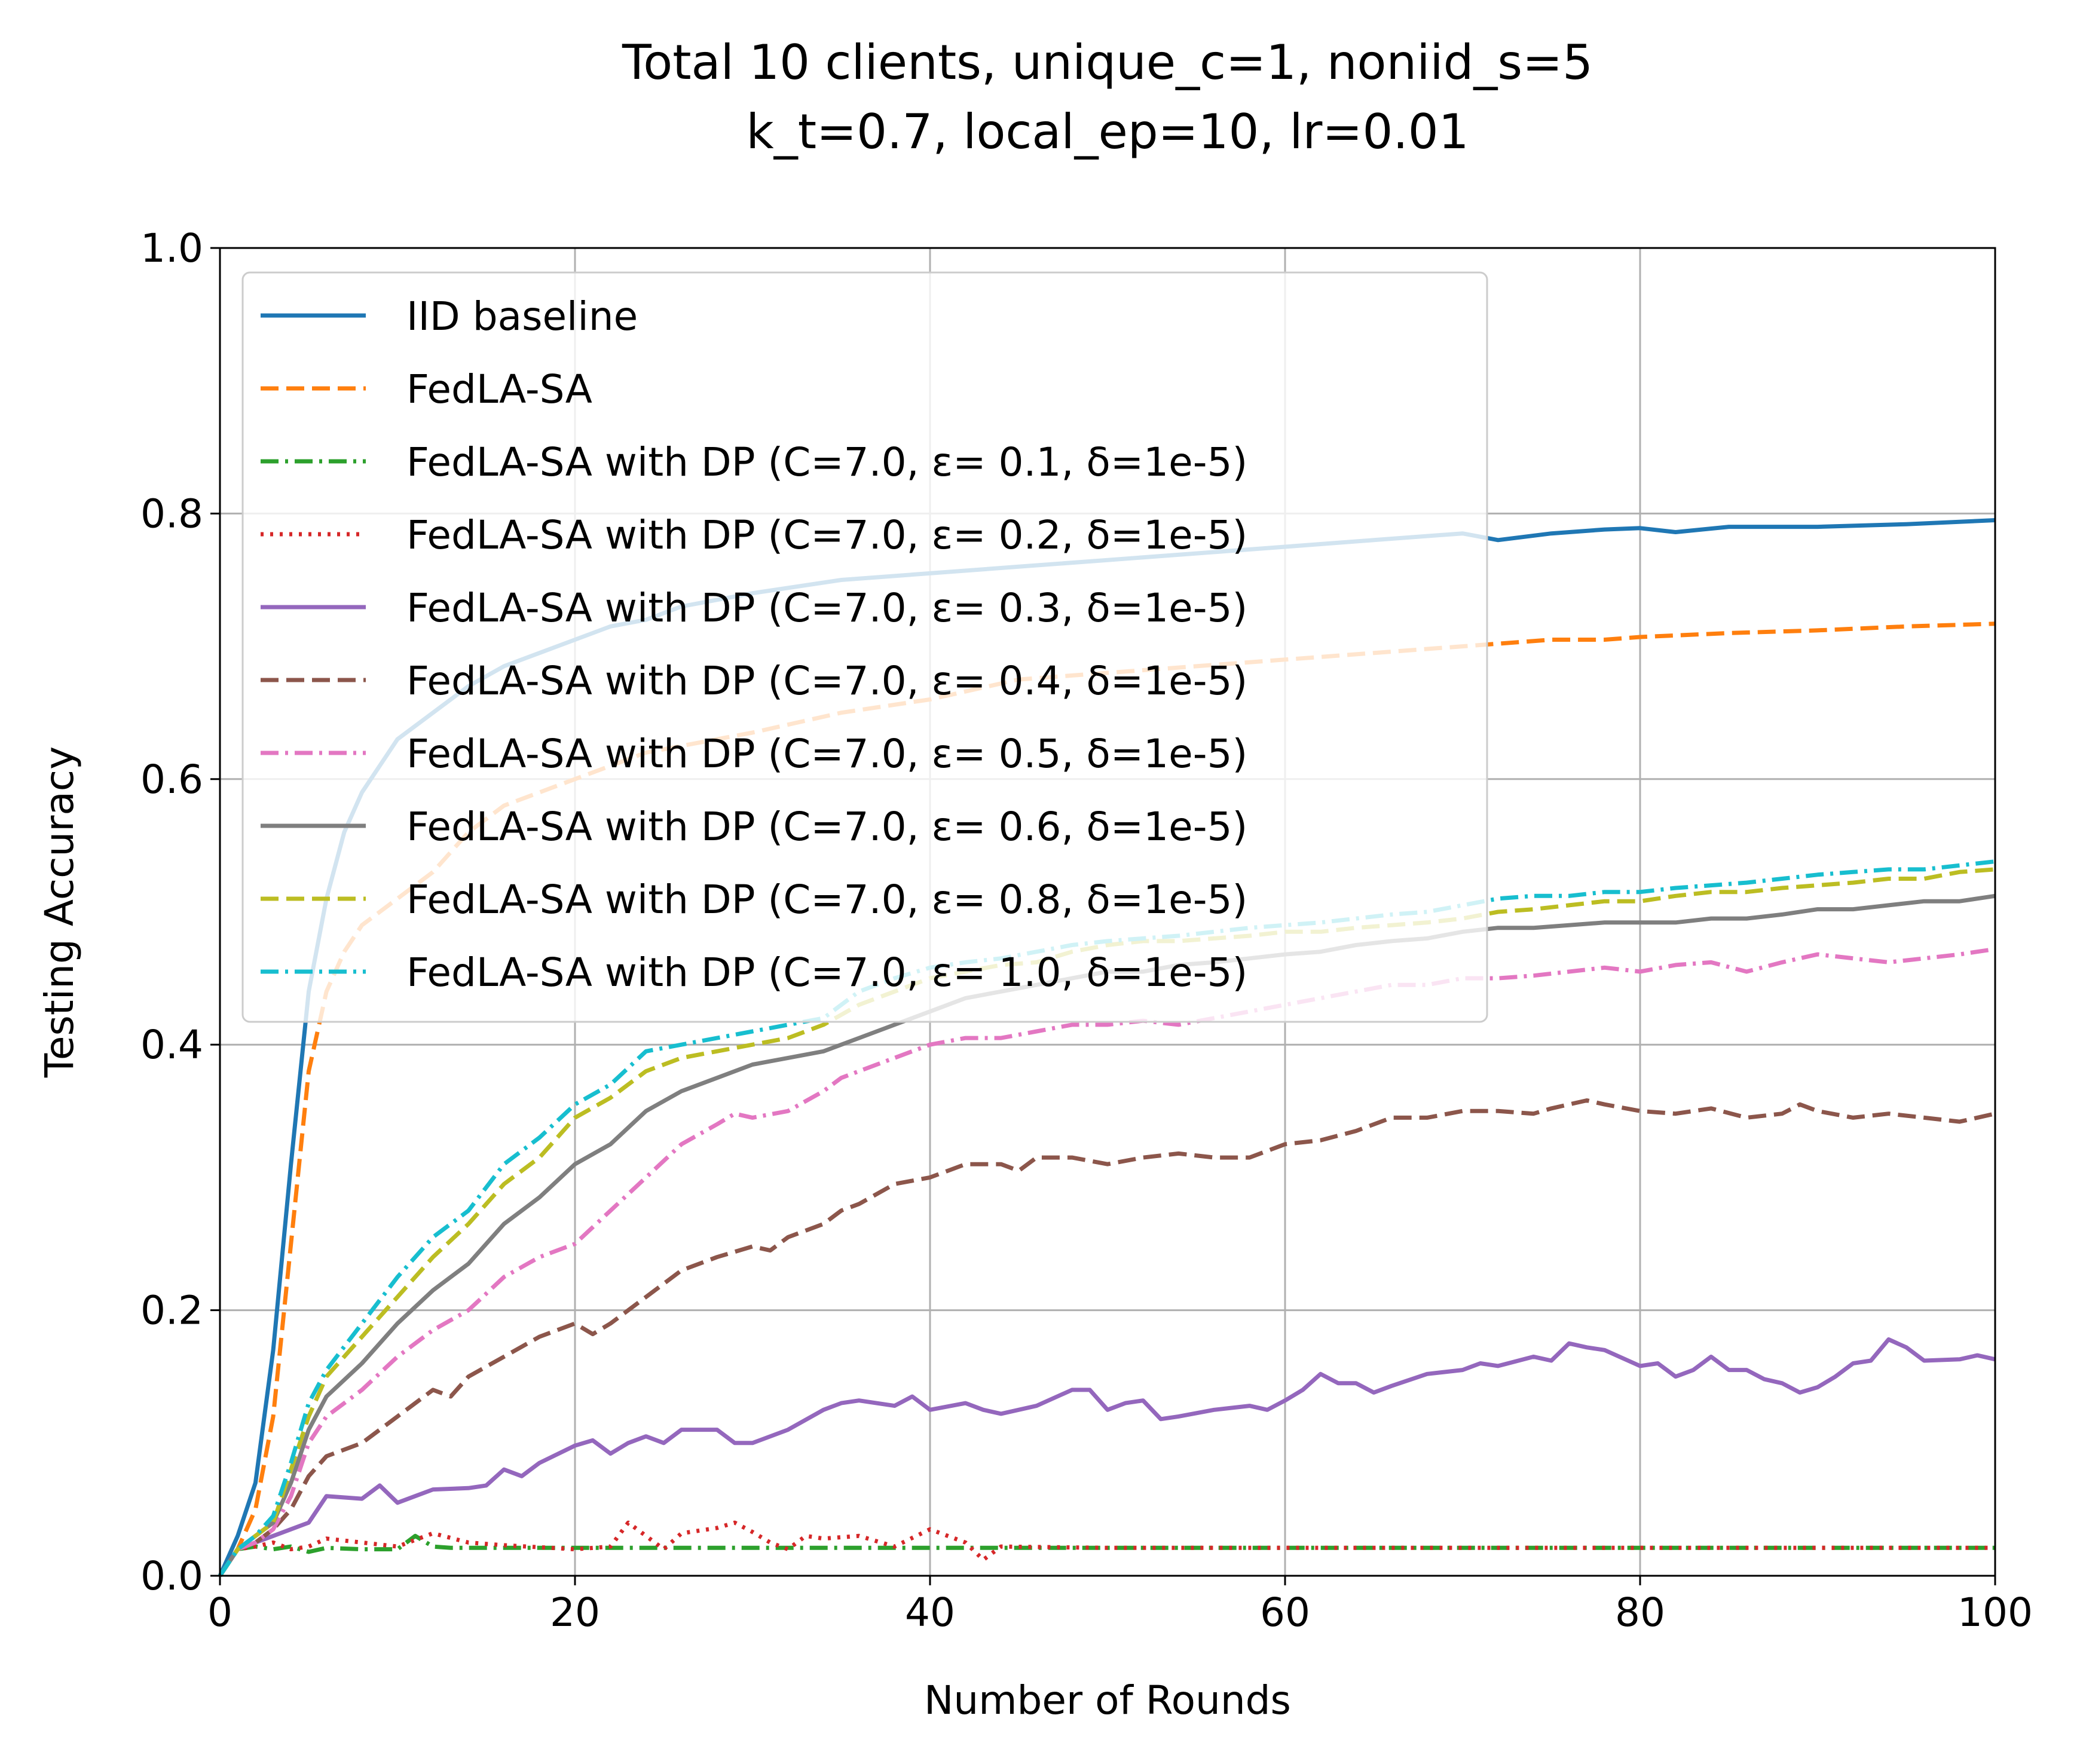 This screenshot has width=2080, height=1764. Describe the element at coordinates (522, 316) in the screenshot. I see `legend-label-0: IID baseline` at that location.